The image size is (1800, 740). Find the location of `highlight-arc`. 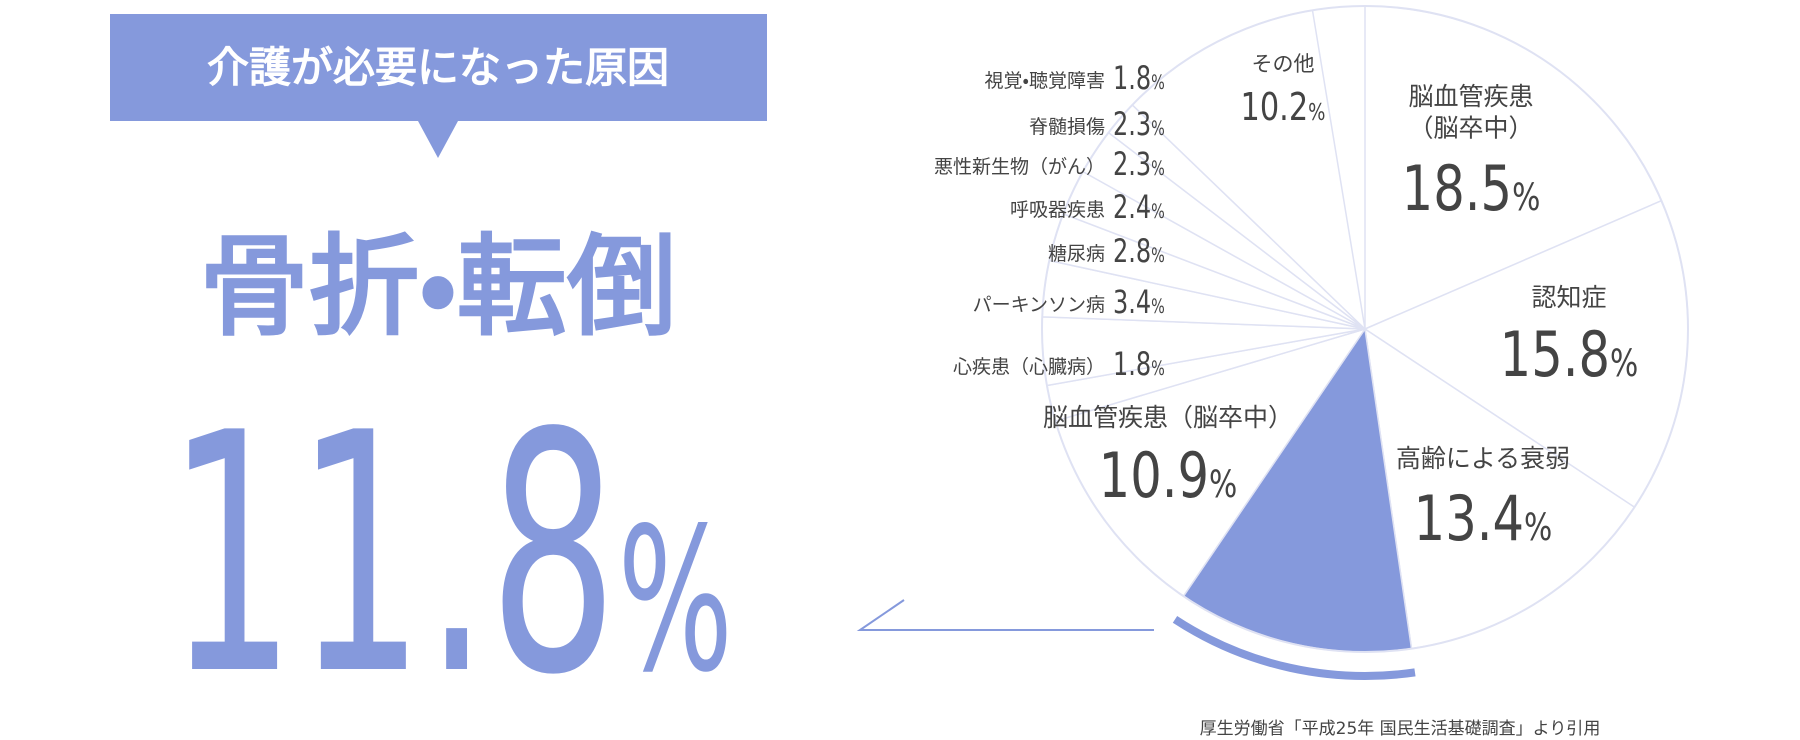

highlight-arc is located at coordinates (1294, 648).